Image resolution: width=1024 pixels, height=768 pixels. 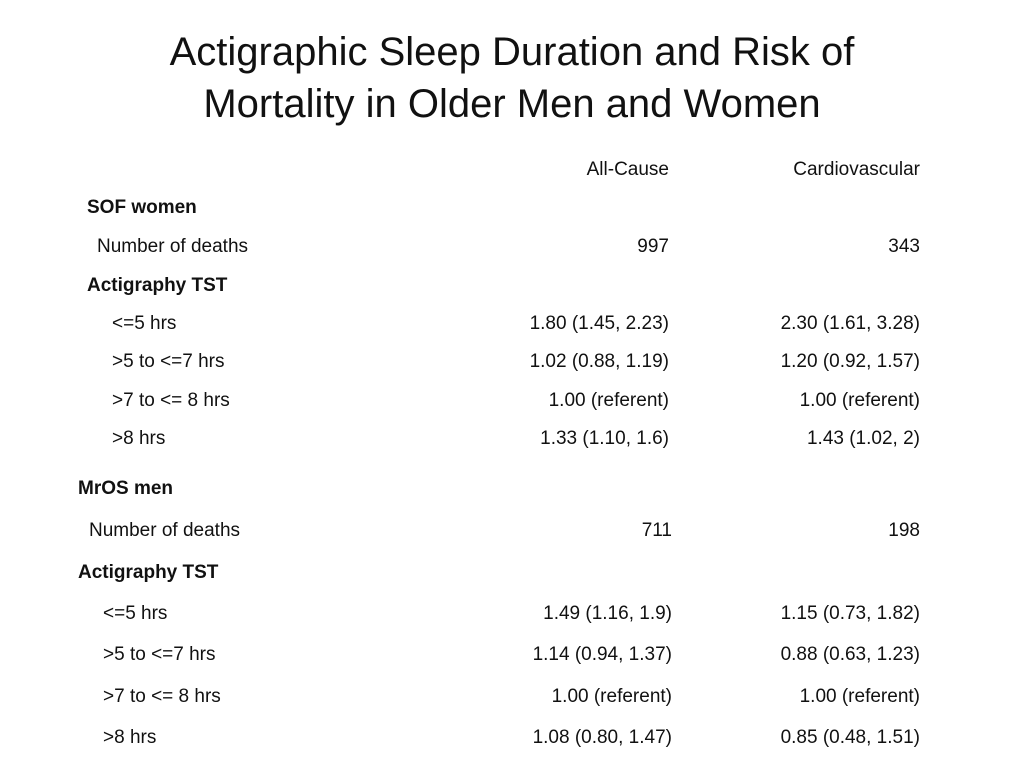 What do you see at coordinates (850, 323) in the screenshot?
I see `sof-row-cardiovascular: 2.30 (1.61, 3.28)` at bounding box center [850, 323].